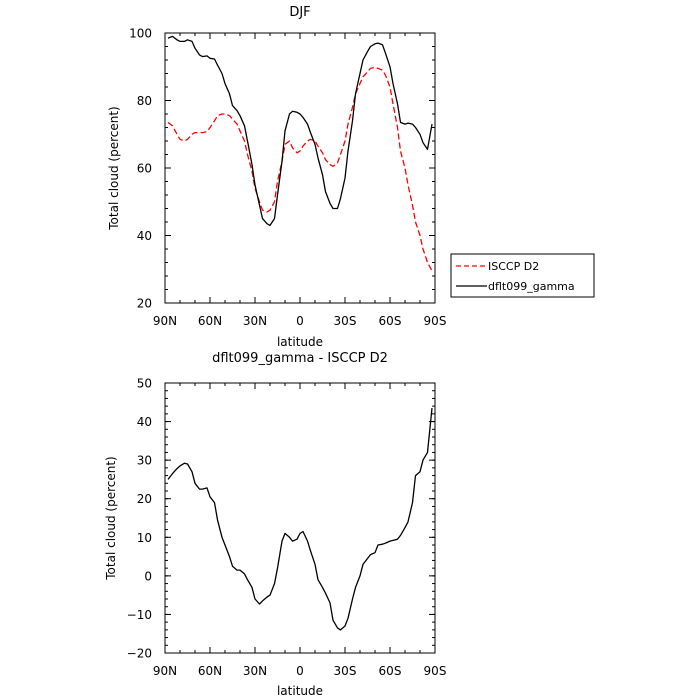 Image resolution: width=700 pixels, height=700 pixels. I want to click on series-line-difference, so click(300, 519).